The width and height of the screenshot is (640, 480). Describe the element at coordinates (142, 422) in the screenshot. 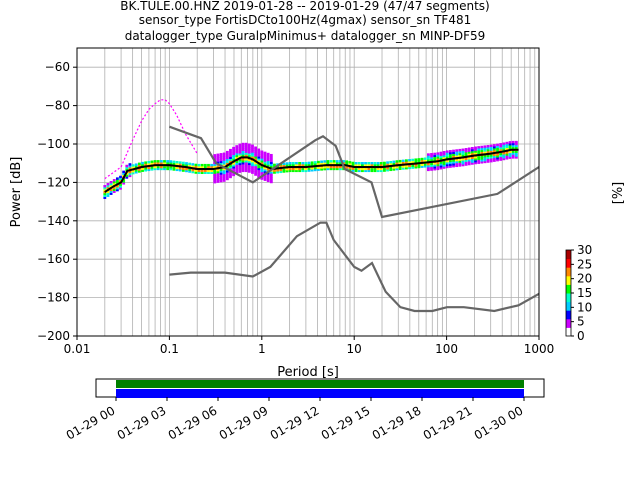

I see `timeline-tick-label: 01-29 03` at that location.